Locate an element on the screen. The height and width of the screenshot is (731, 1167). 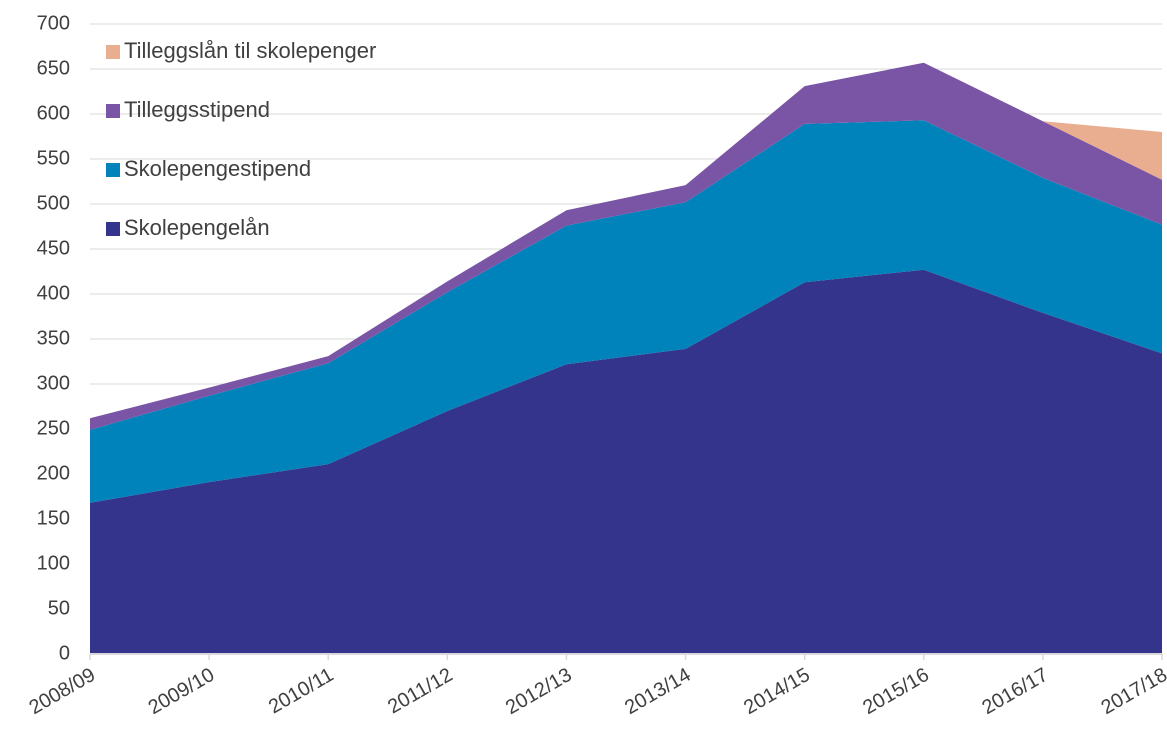
y-tick-label: 350 is located at coordinates (53, 338).